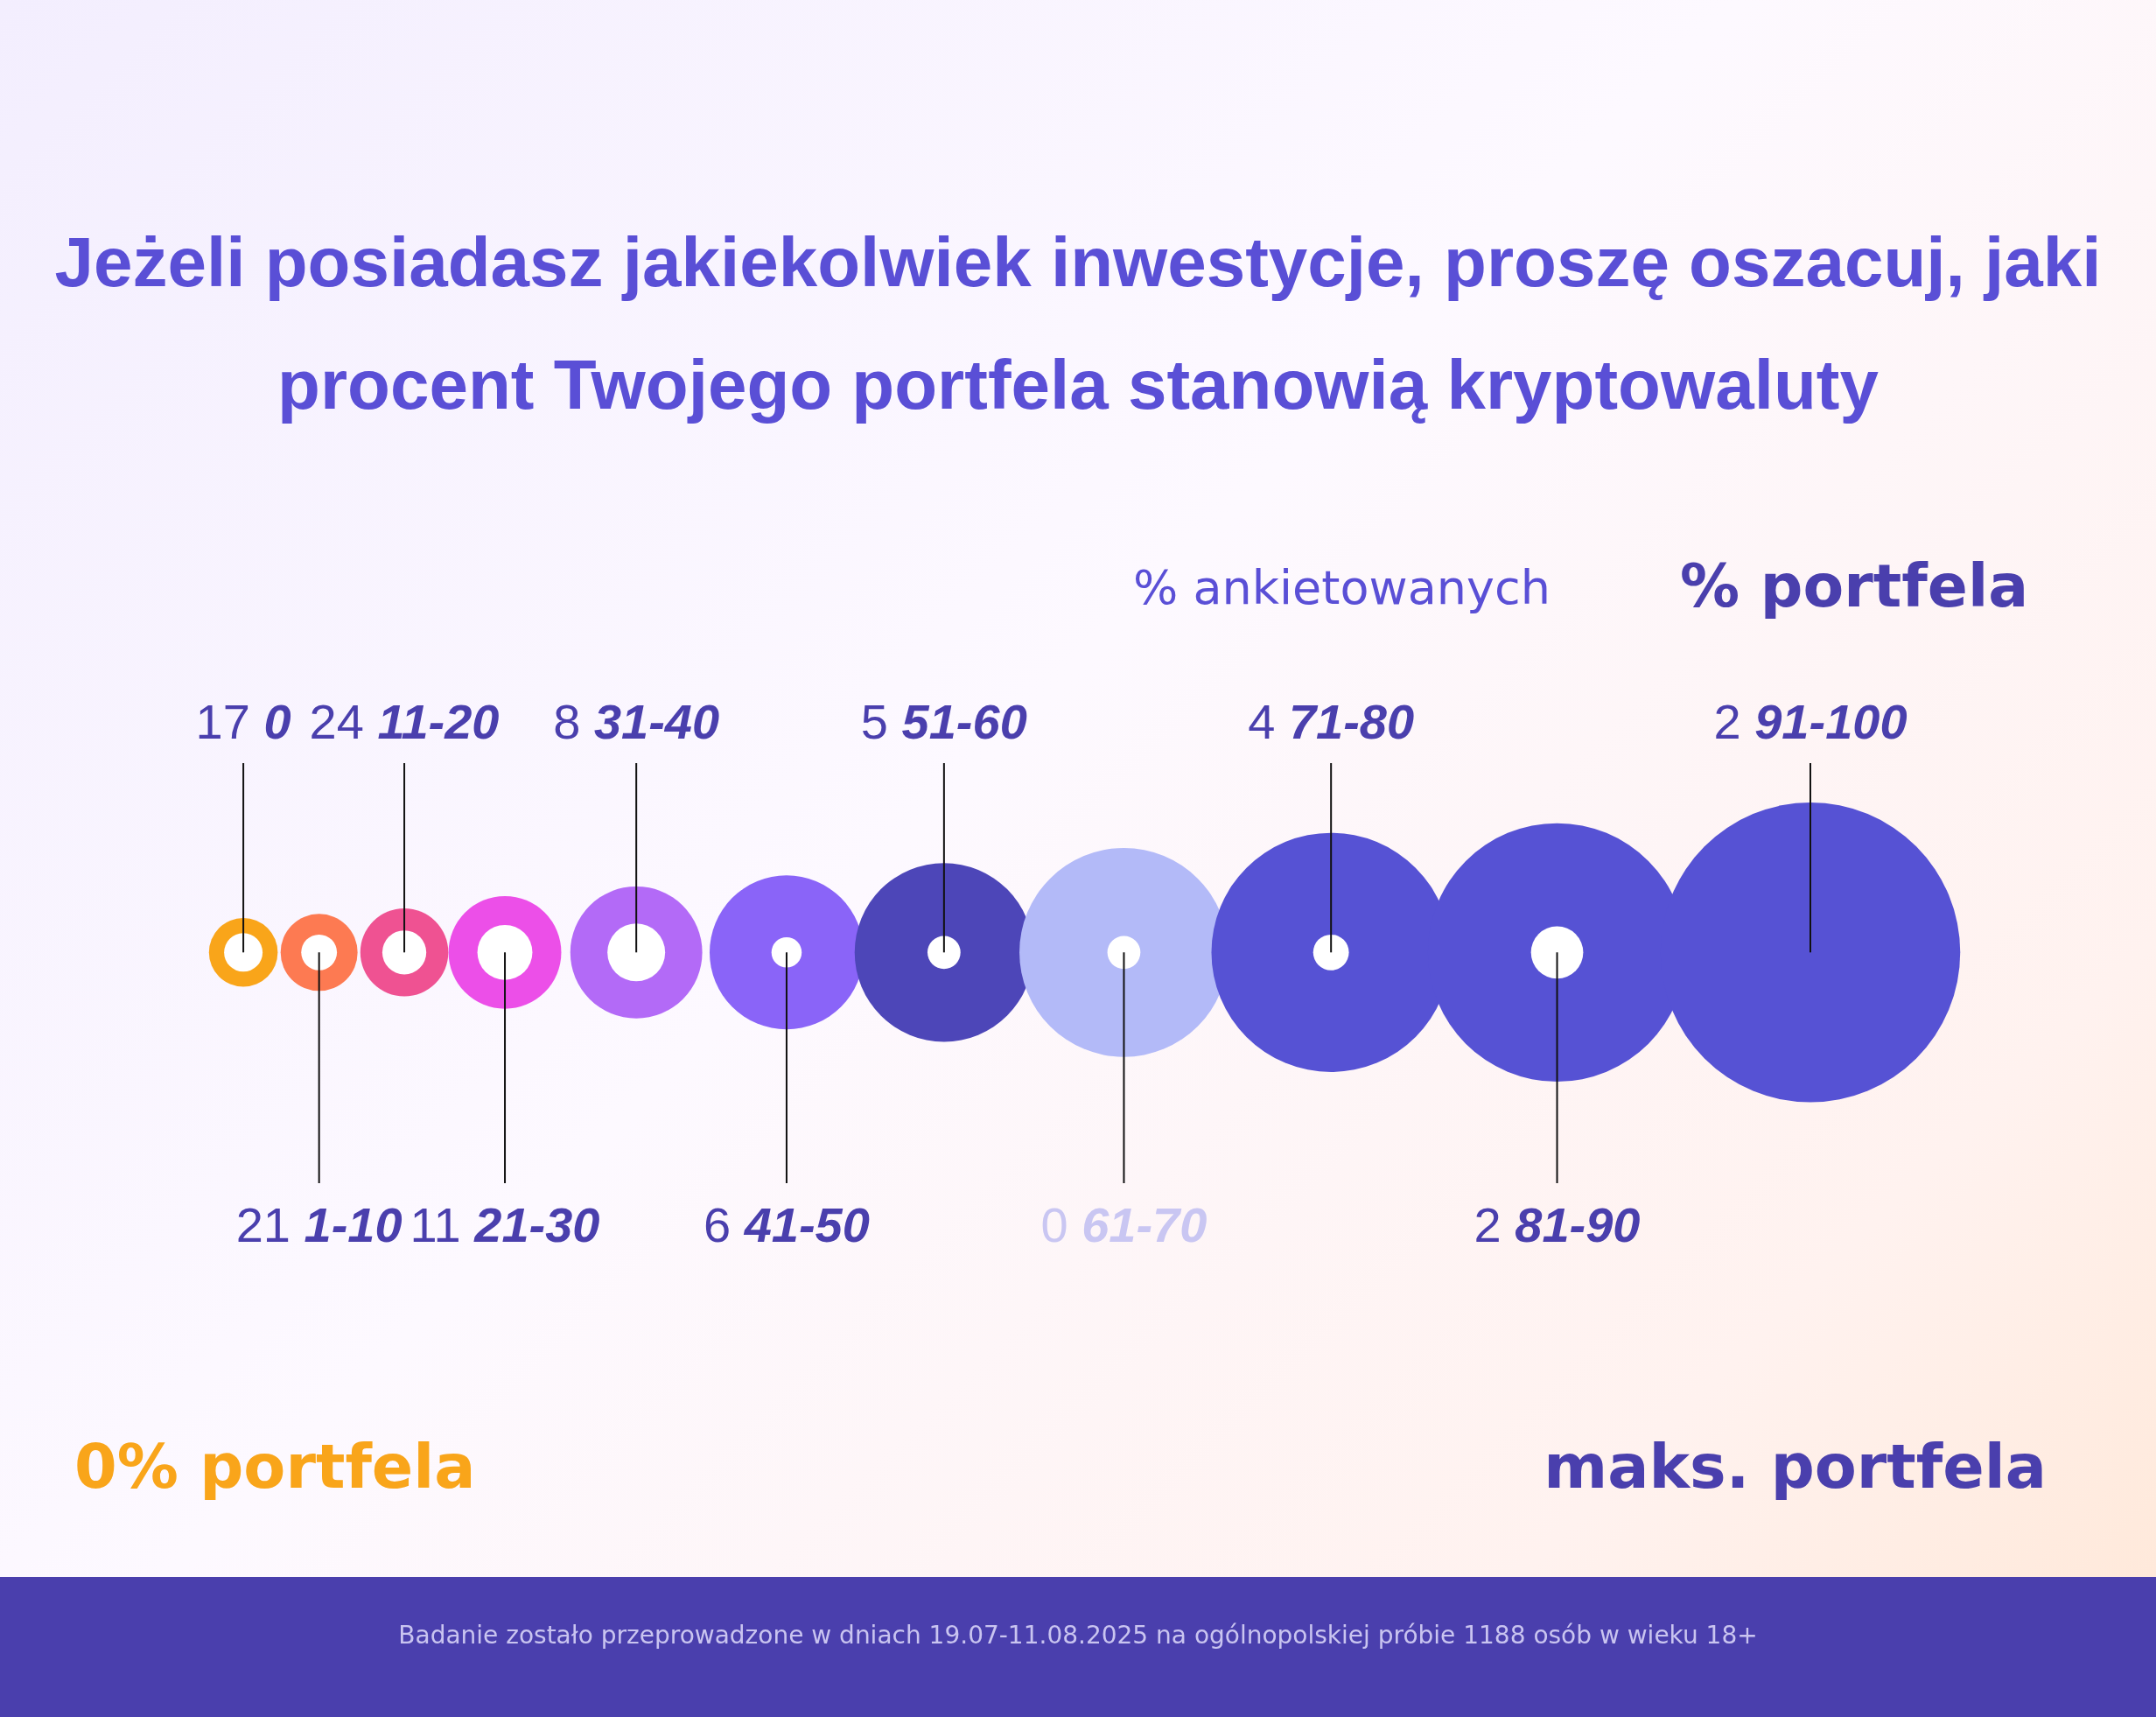  Describe the element at coordinates (1854, 585) in the screenshot. I see `text: % portfela` at that location.